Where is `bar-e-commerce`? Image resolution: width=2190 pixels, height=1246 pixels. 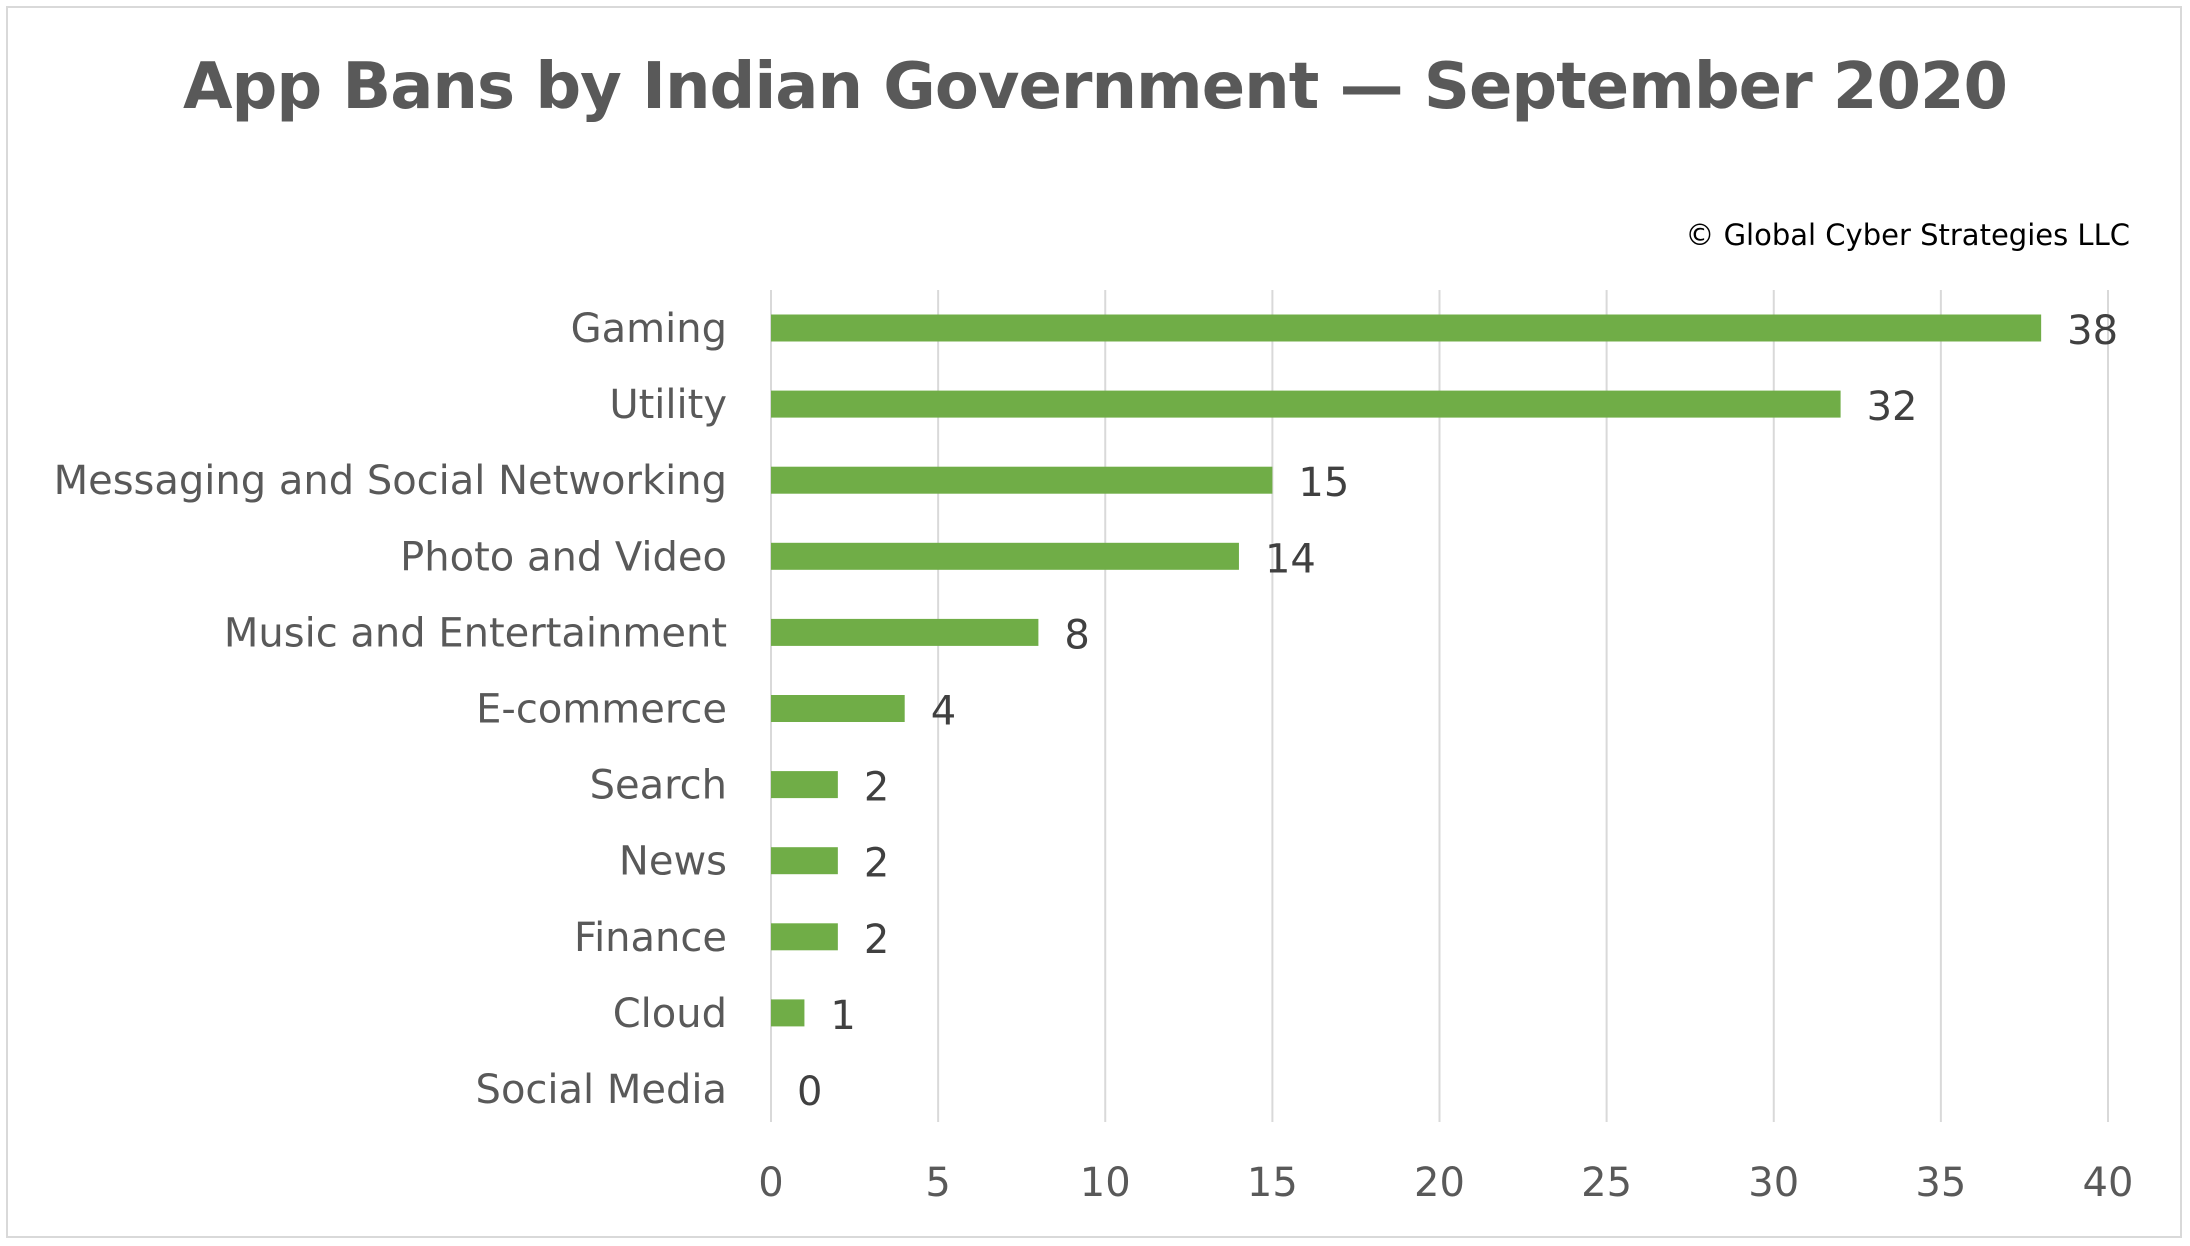
bar-e-commerce is located at coordinates (838, 708).